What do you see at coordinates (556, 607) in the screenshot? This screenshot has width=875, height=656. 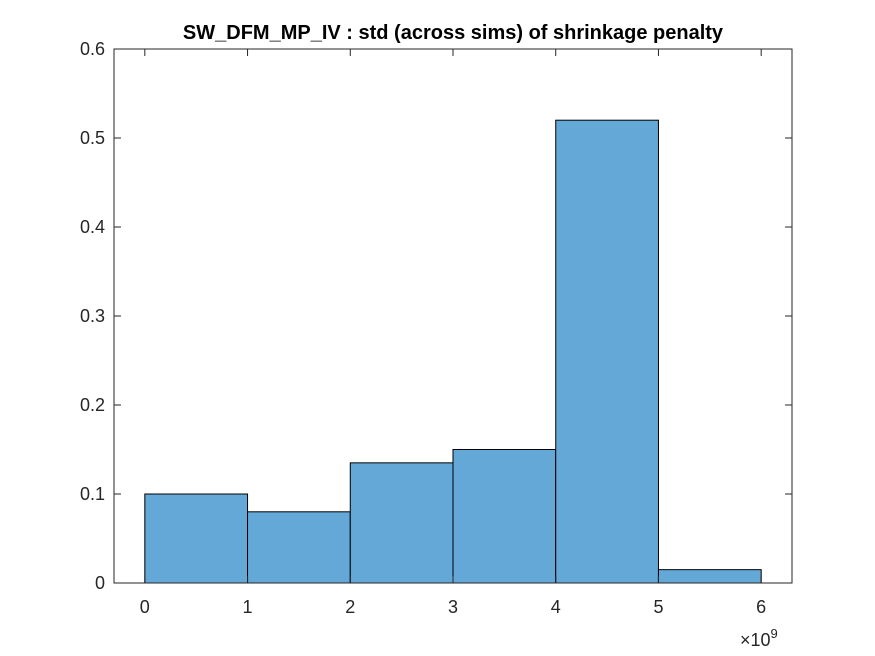 I see `x-tick-label: 4` at bounding box center [556, 607].